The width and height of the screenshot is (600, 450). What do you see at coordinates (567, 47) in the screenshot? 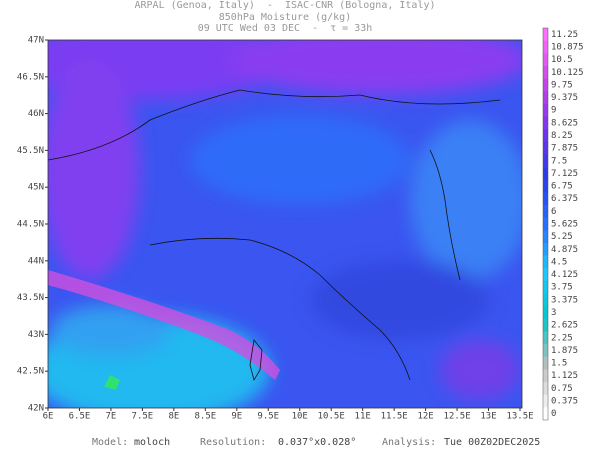
I see `colorbar-label: 10.875` at bounding box center [567, 47].